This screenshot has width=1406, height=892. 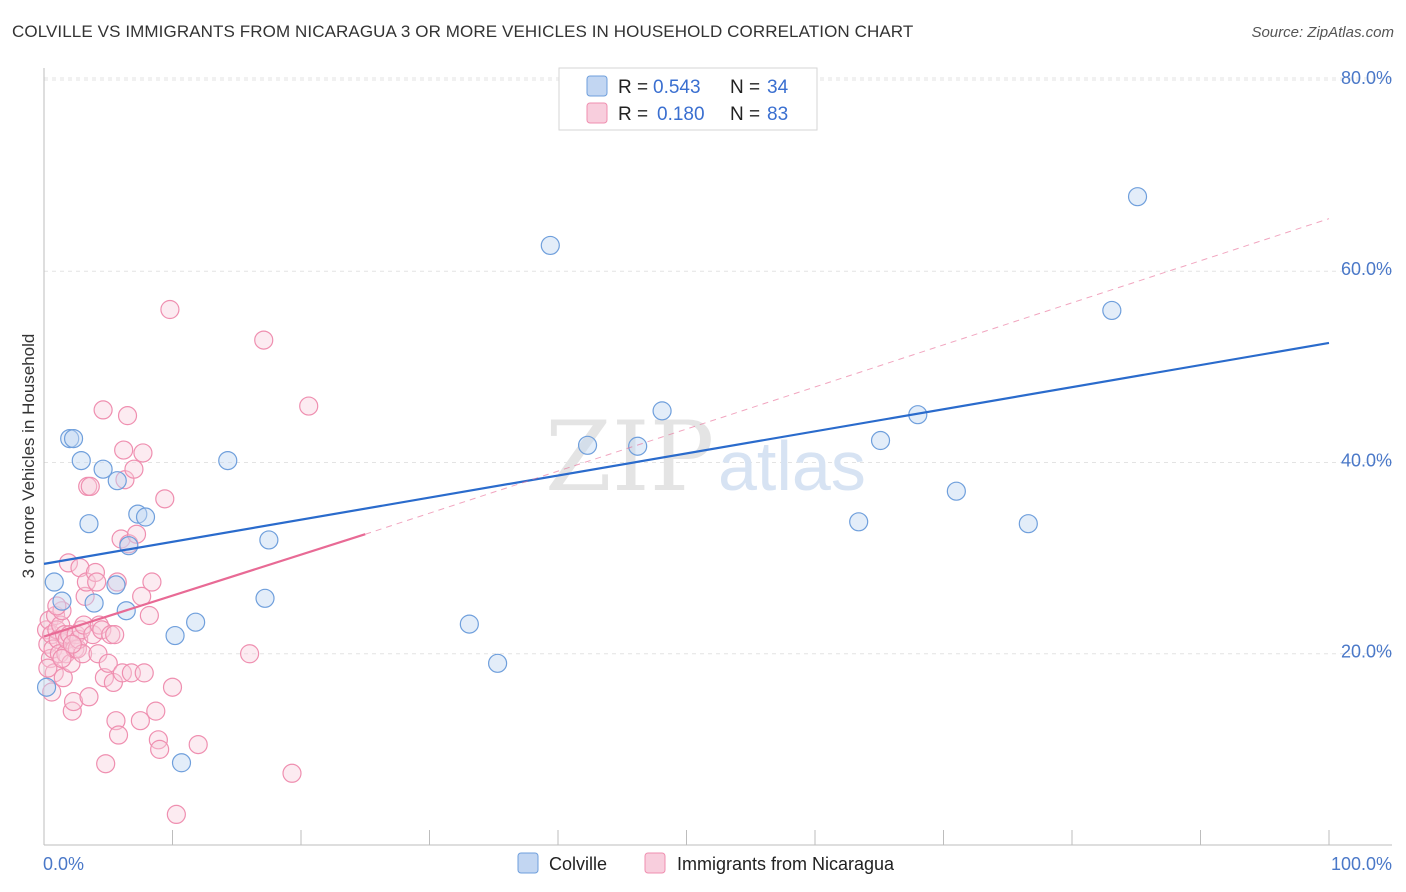 I want to click on bottom-legend-swatch-colville, so click(x=528, y=863).